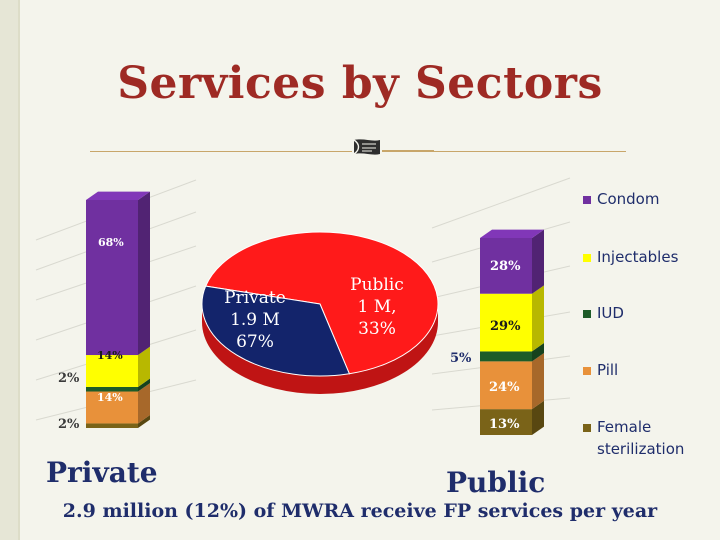 The height and width of the screenshot is (540, 720). Describe the element at coordinates (461, 358) in the screenshot. I see `data-label-iud: 5%` at that location.